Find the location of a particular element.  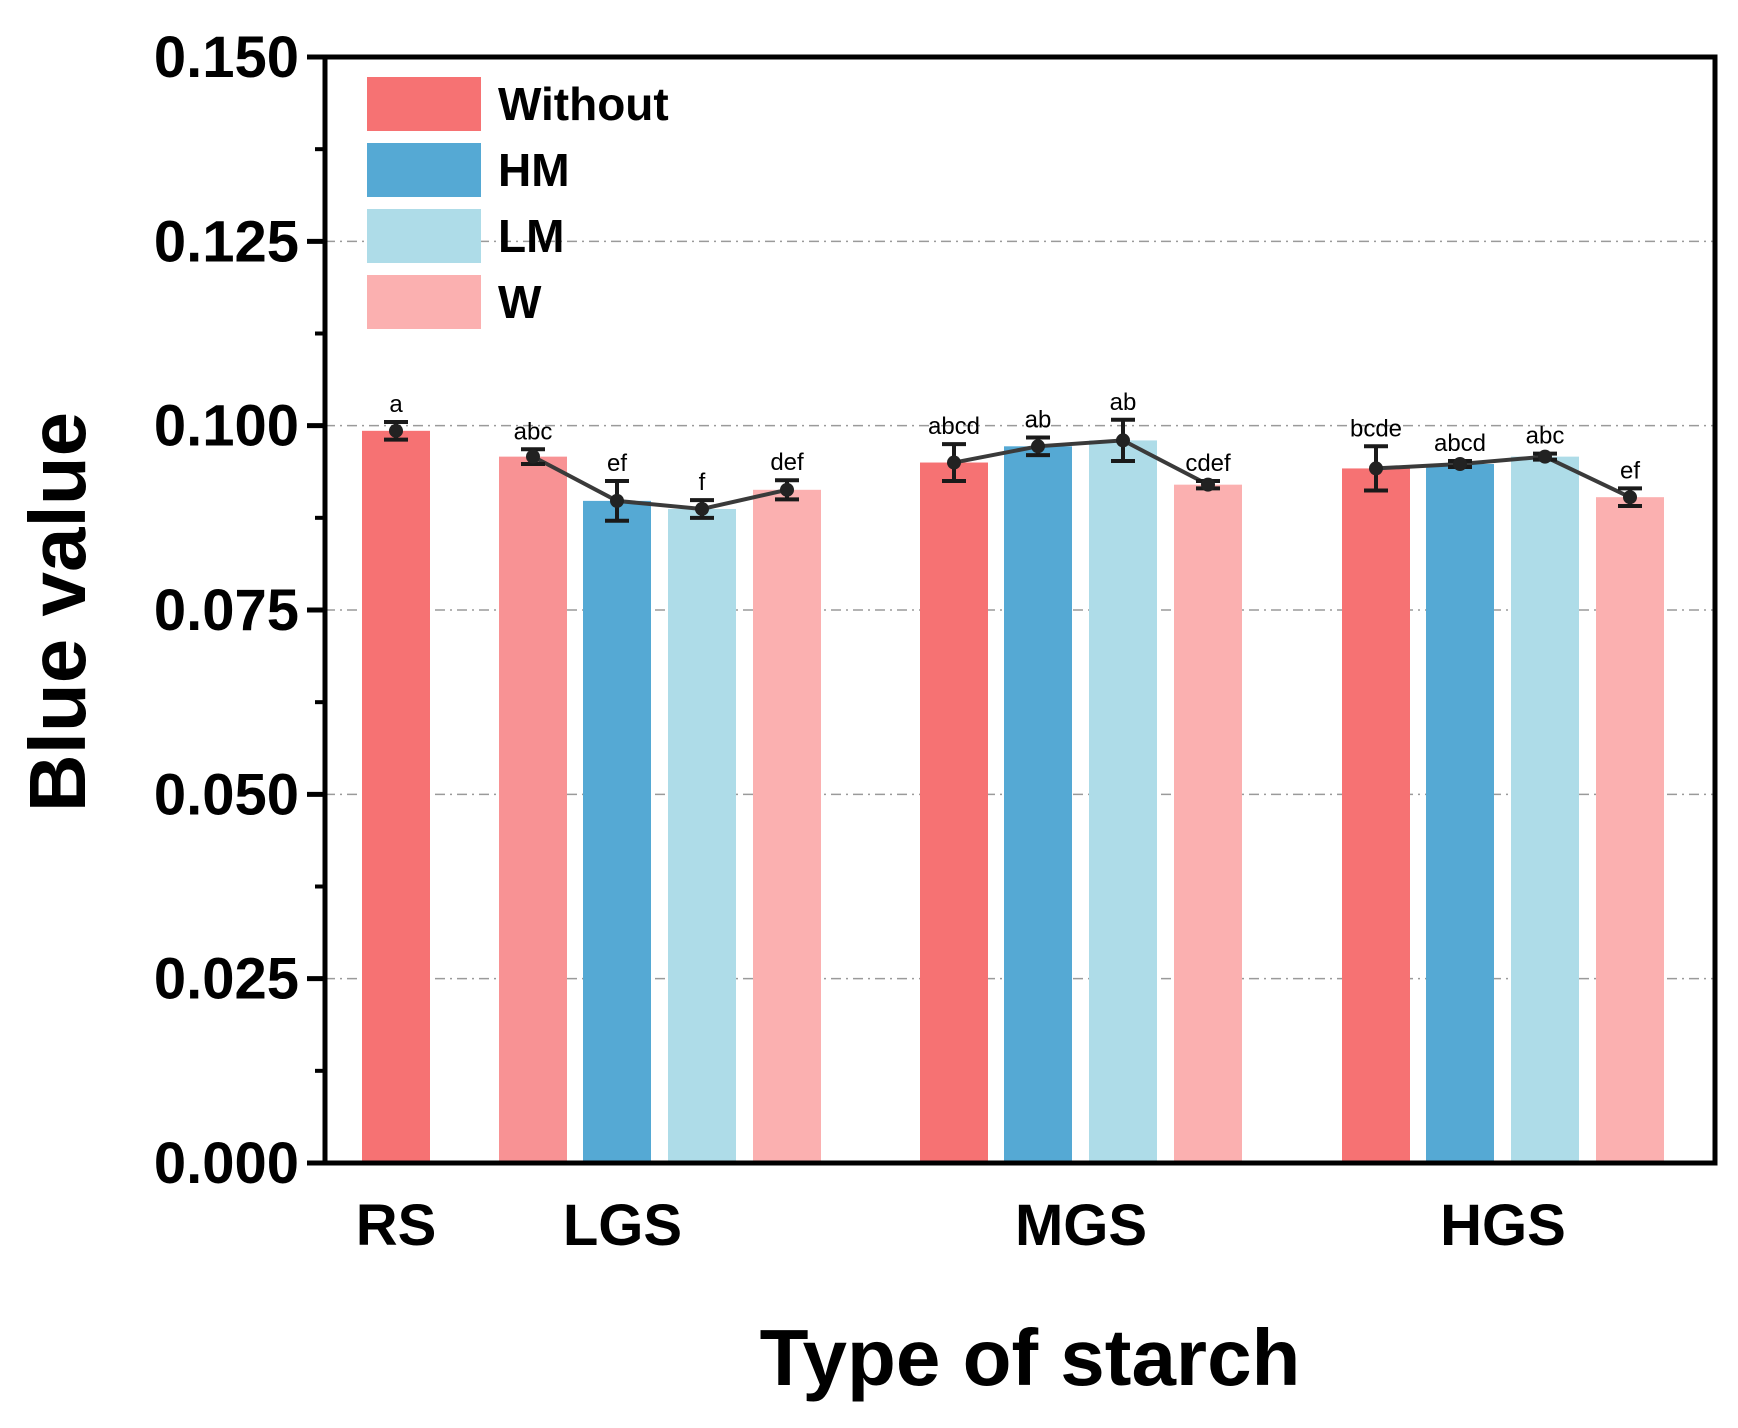

significance-label: cdef is located at coordinates (1208, 463).